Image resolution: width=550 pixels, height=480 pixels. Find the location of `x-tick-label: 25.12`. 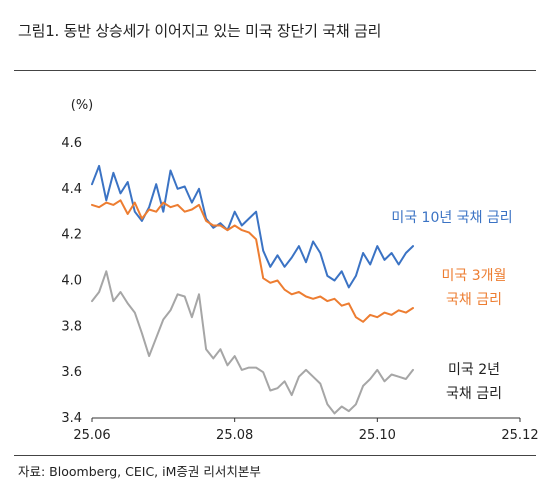

x-tick-label: 25.12 is located at coordinates (519, 435).